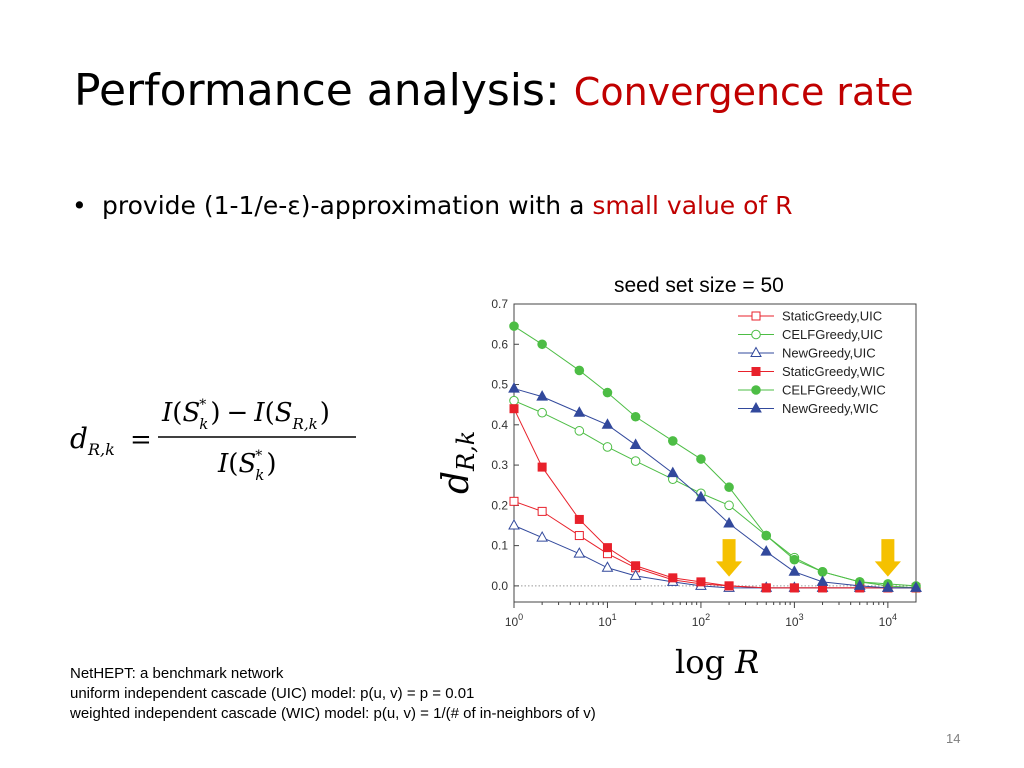  Describe the element at coordinates (888, 620) in the screenshot. I see `x-tick-label: 10⁴` at that location.